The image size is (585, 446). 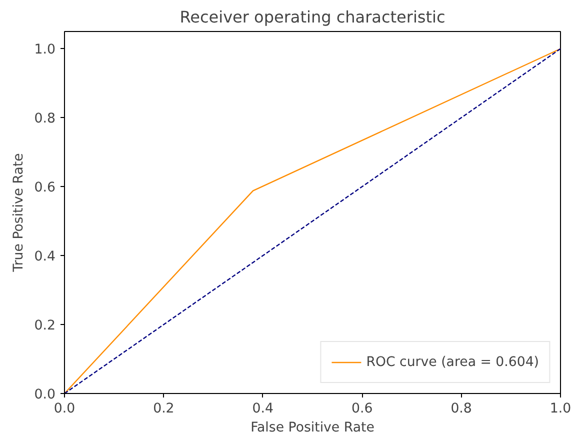 I want to click on x-tick-label: 0.6, so click(x=362, y=409).